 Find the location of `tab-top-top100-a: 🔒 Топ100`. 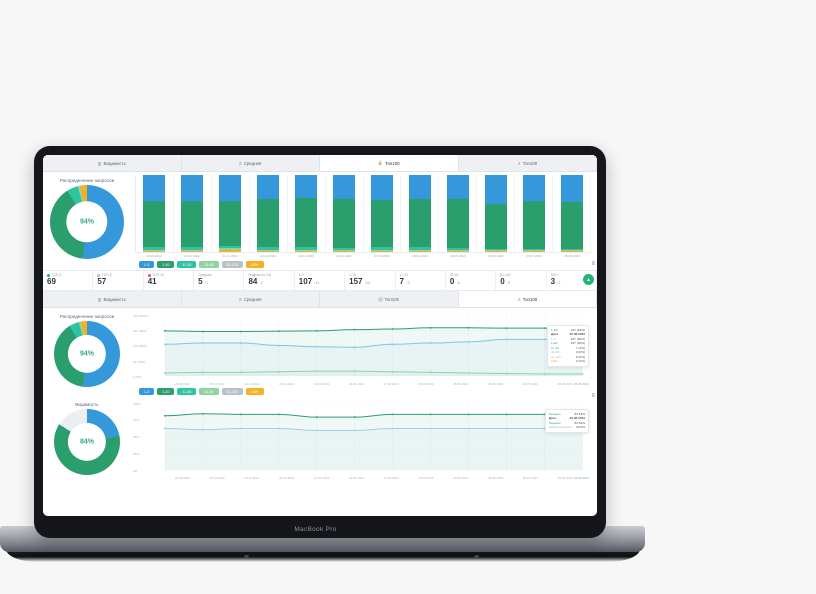

tab-top-top100-a: 🔒 Топ100 is located at coordinates (389, 163).